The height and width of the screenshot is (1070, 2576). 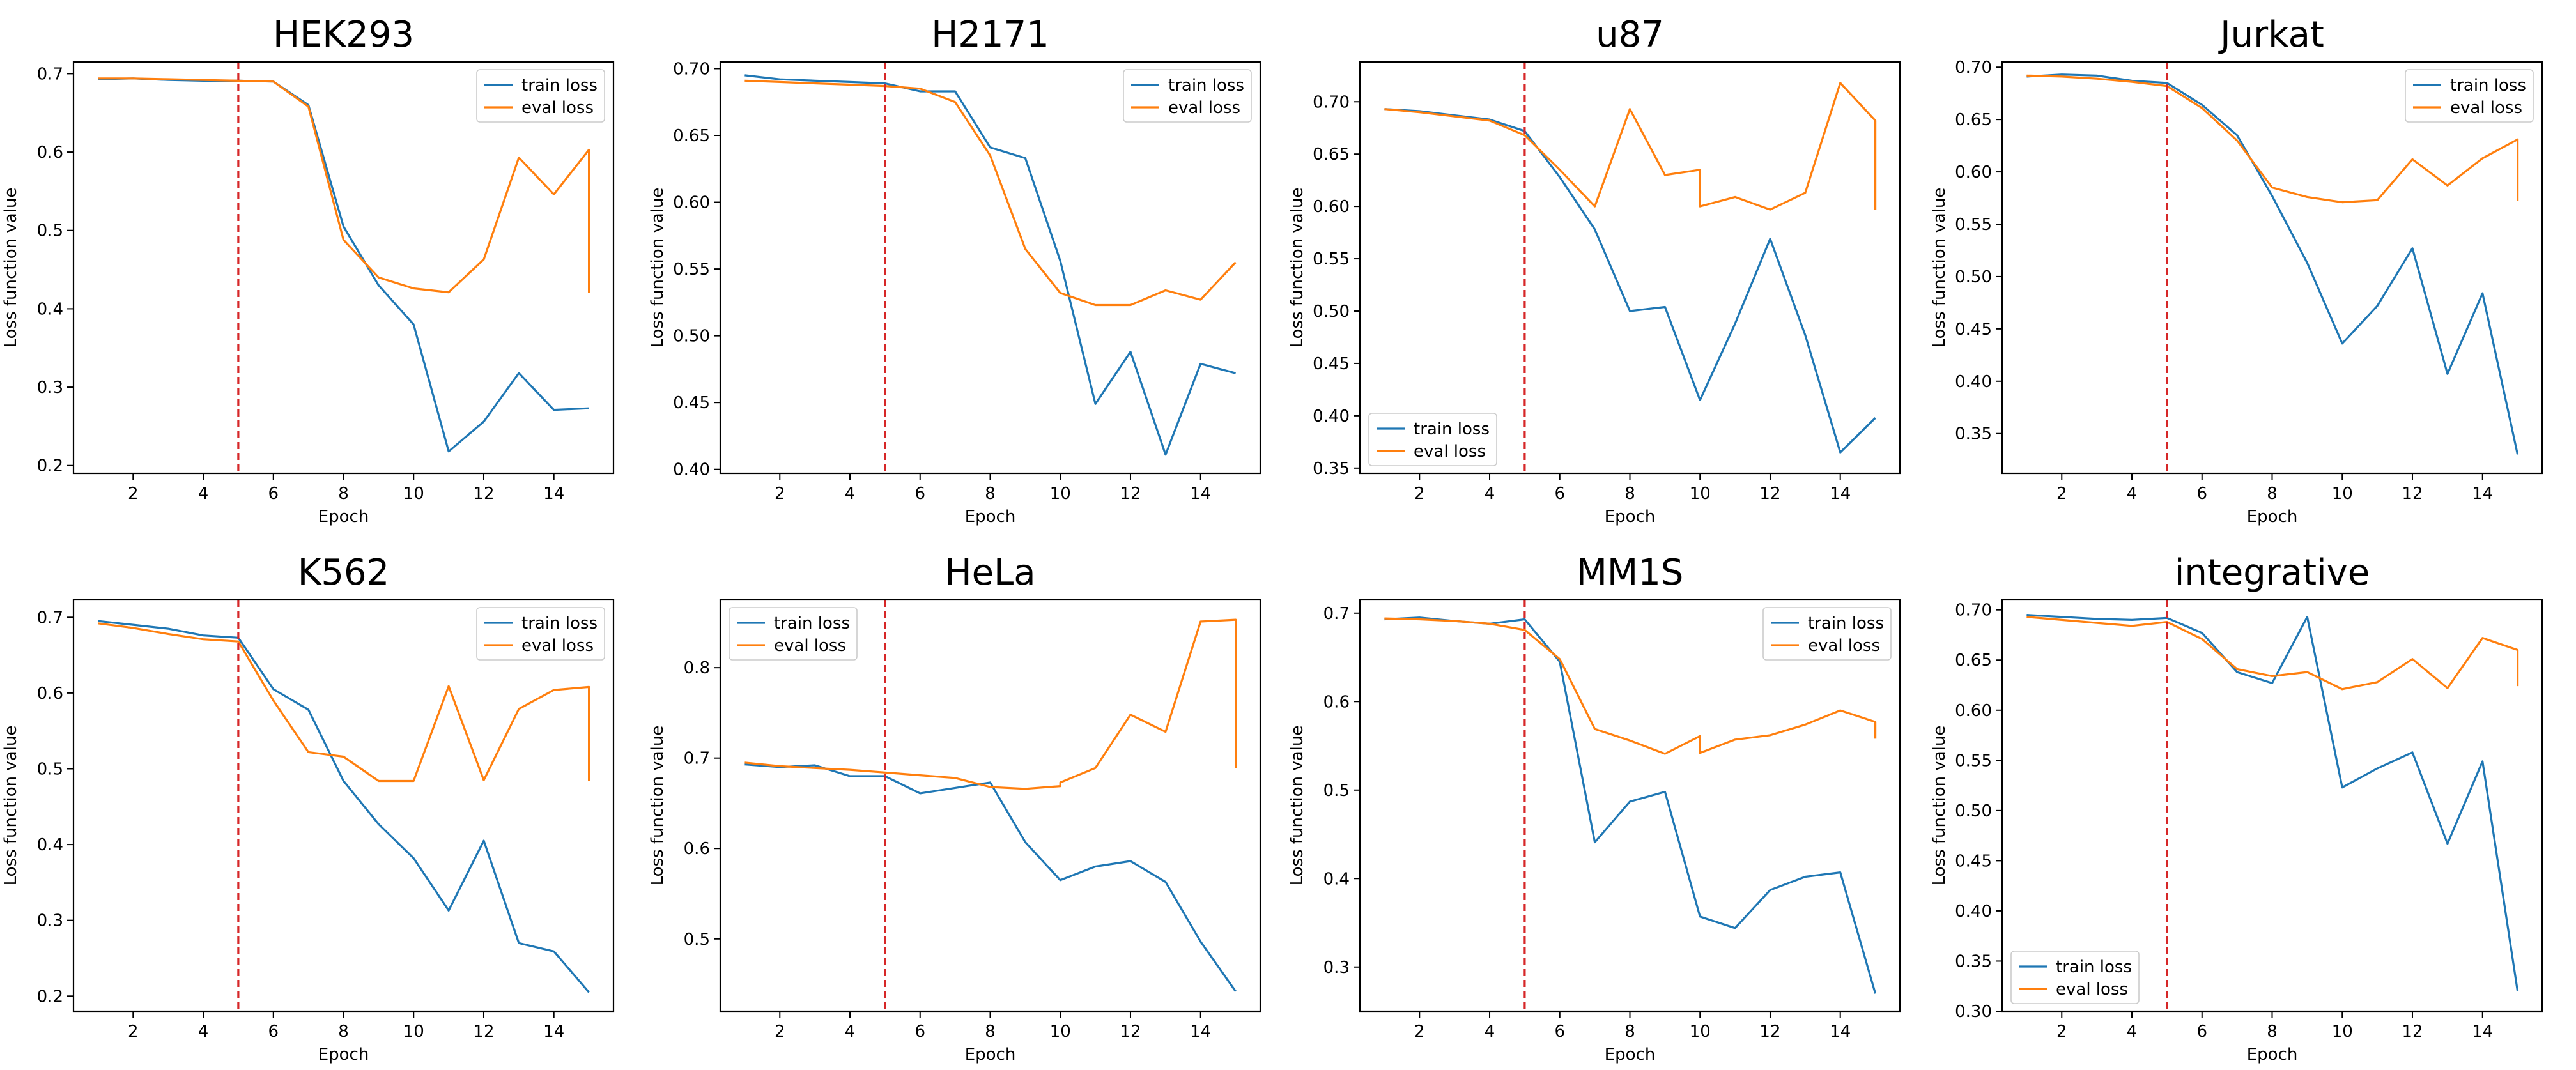 What do you see at coordinates (1336, 967) in the screenshot?
I see `y-tick-label: 0.3` at bounding box center [1336, 967].